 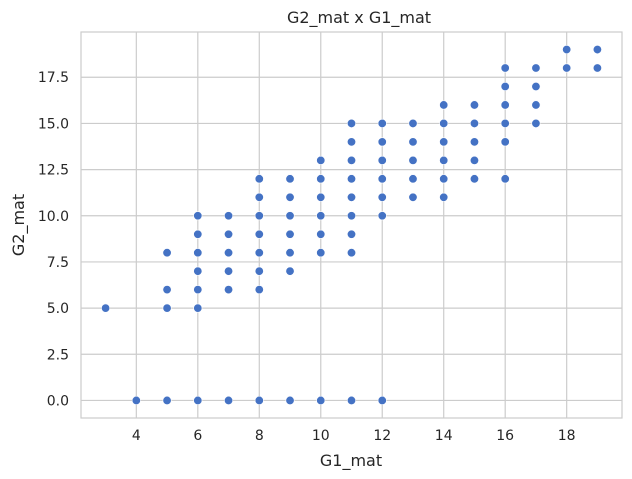 I want to click on x-axis-label: G1_mat, so click(x=351, y=461).